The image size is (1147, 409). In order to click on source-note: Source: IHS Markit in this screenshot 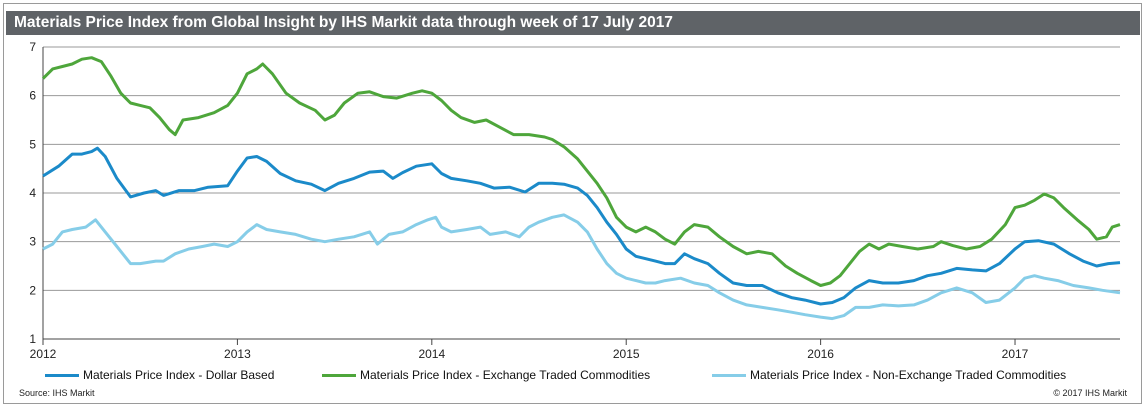, I will do `click(57, 393)`.